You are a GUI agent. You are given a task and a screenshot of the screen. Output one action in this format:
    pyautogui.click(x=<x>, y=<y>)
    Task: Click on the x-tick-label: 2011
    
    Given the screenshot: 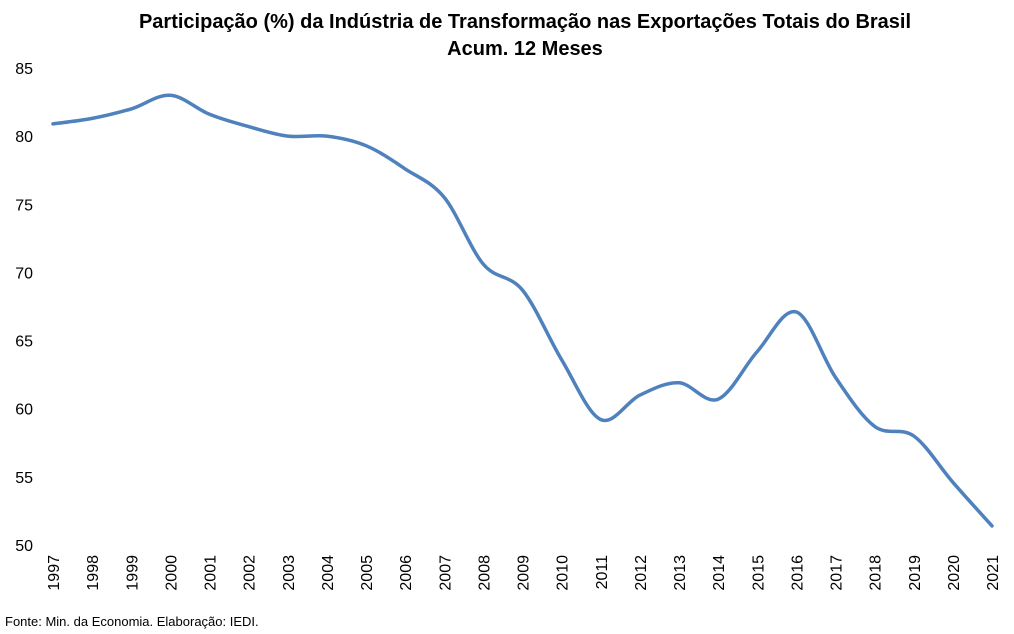 What is the action you would take?
    pyautogui.click(x=602, y=572)
    